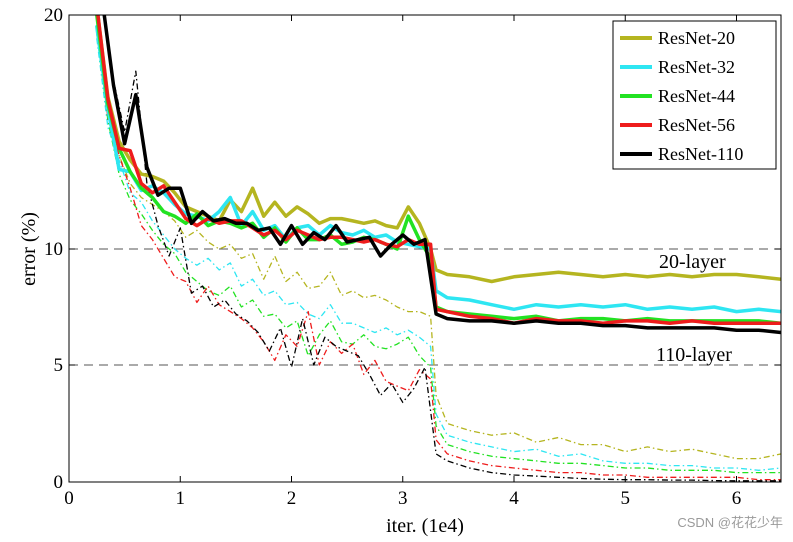  What do you see at coordinates (425, 526) in the screenshot?
I see `x-axis-label: iter. (1e4)` at bounding box center [425, 526].